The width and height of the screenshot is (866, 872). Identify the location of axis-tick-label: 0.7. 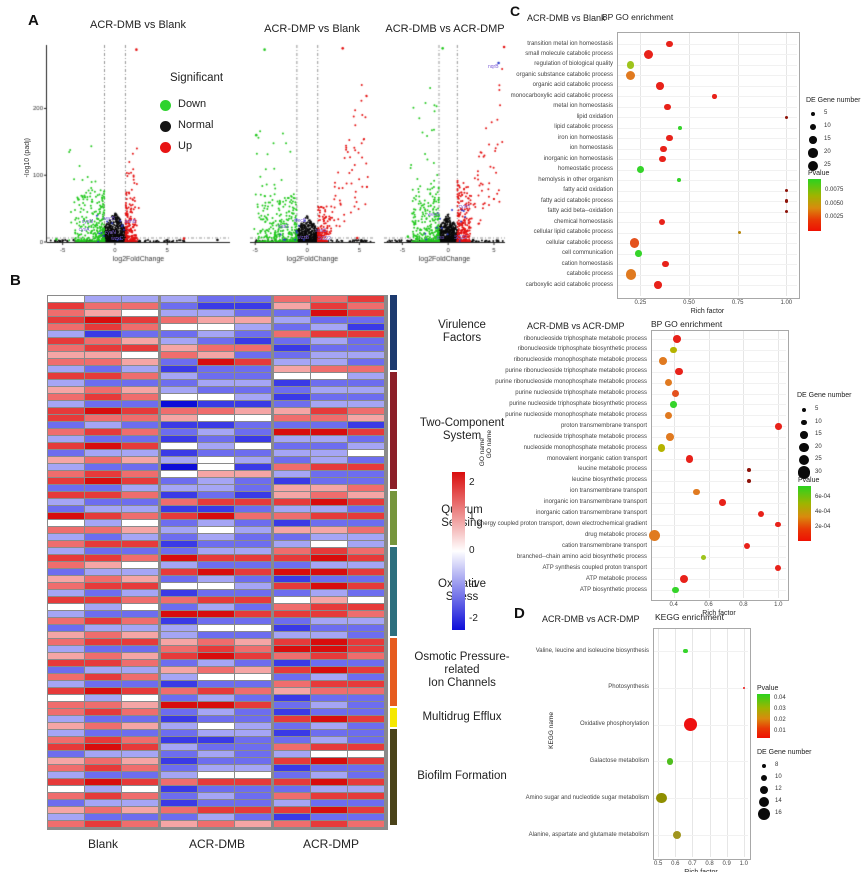
(692, 864).